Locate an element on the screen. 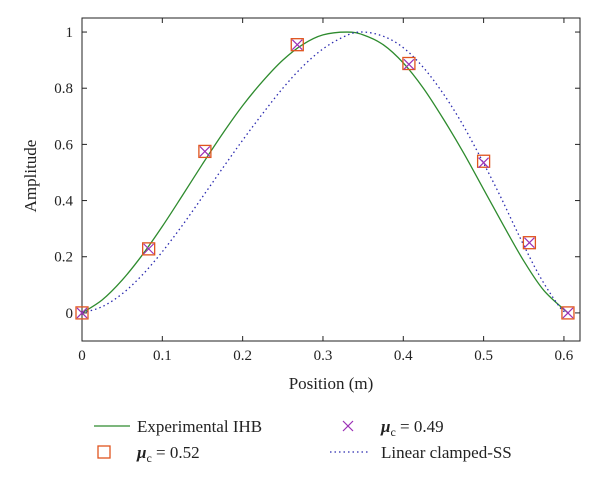 Image resolution: width=600 pixels, height=483 pixels. x-tick-label: 0.1 is located at coordinates (162, 356).